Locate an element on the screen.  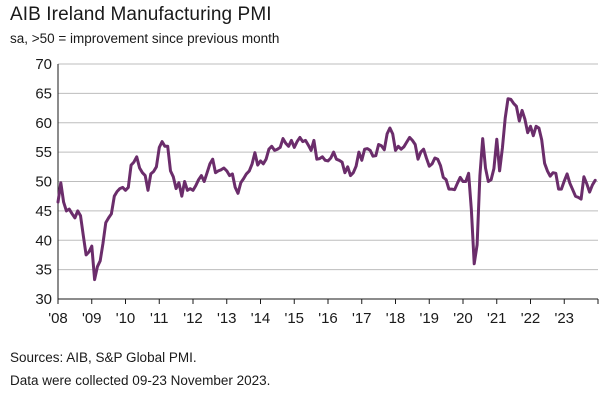
x-tick-label: '11 is located at coordinates (159, 318).